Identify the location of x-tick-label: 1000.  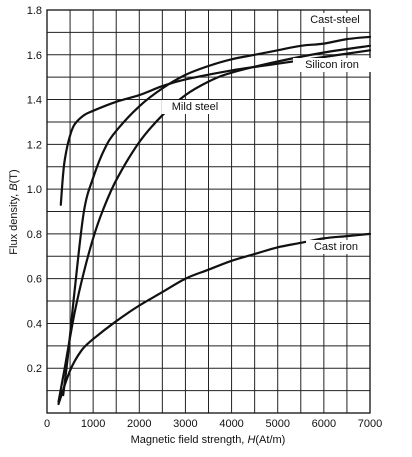
(93, 424).